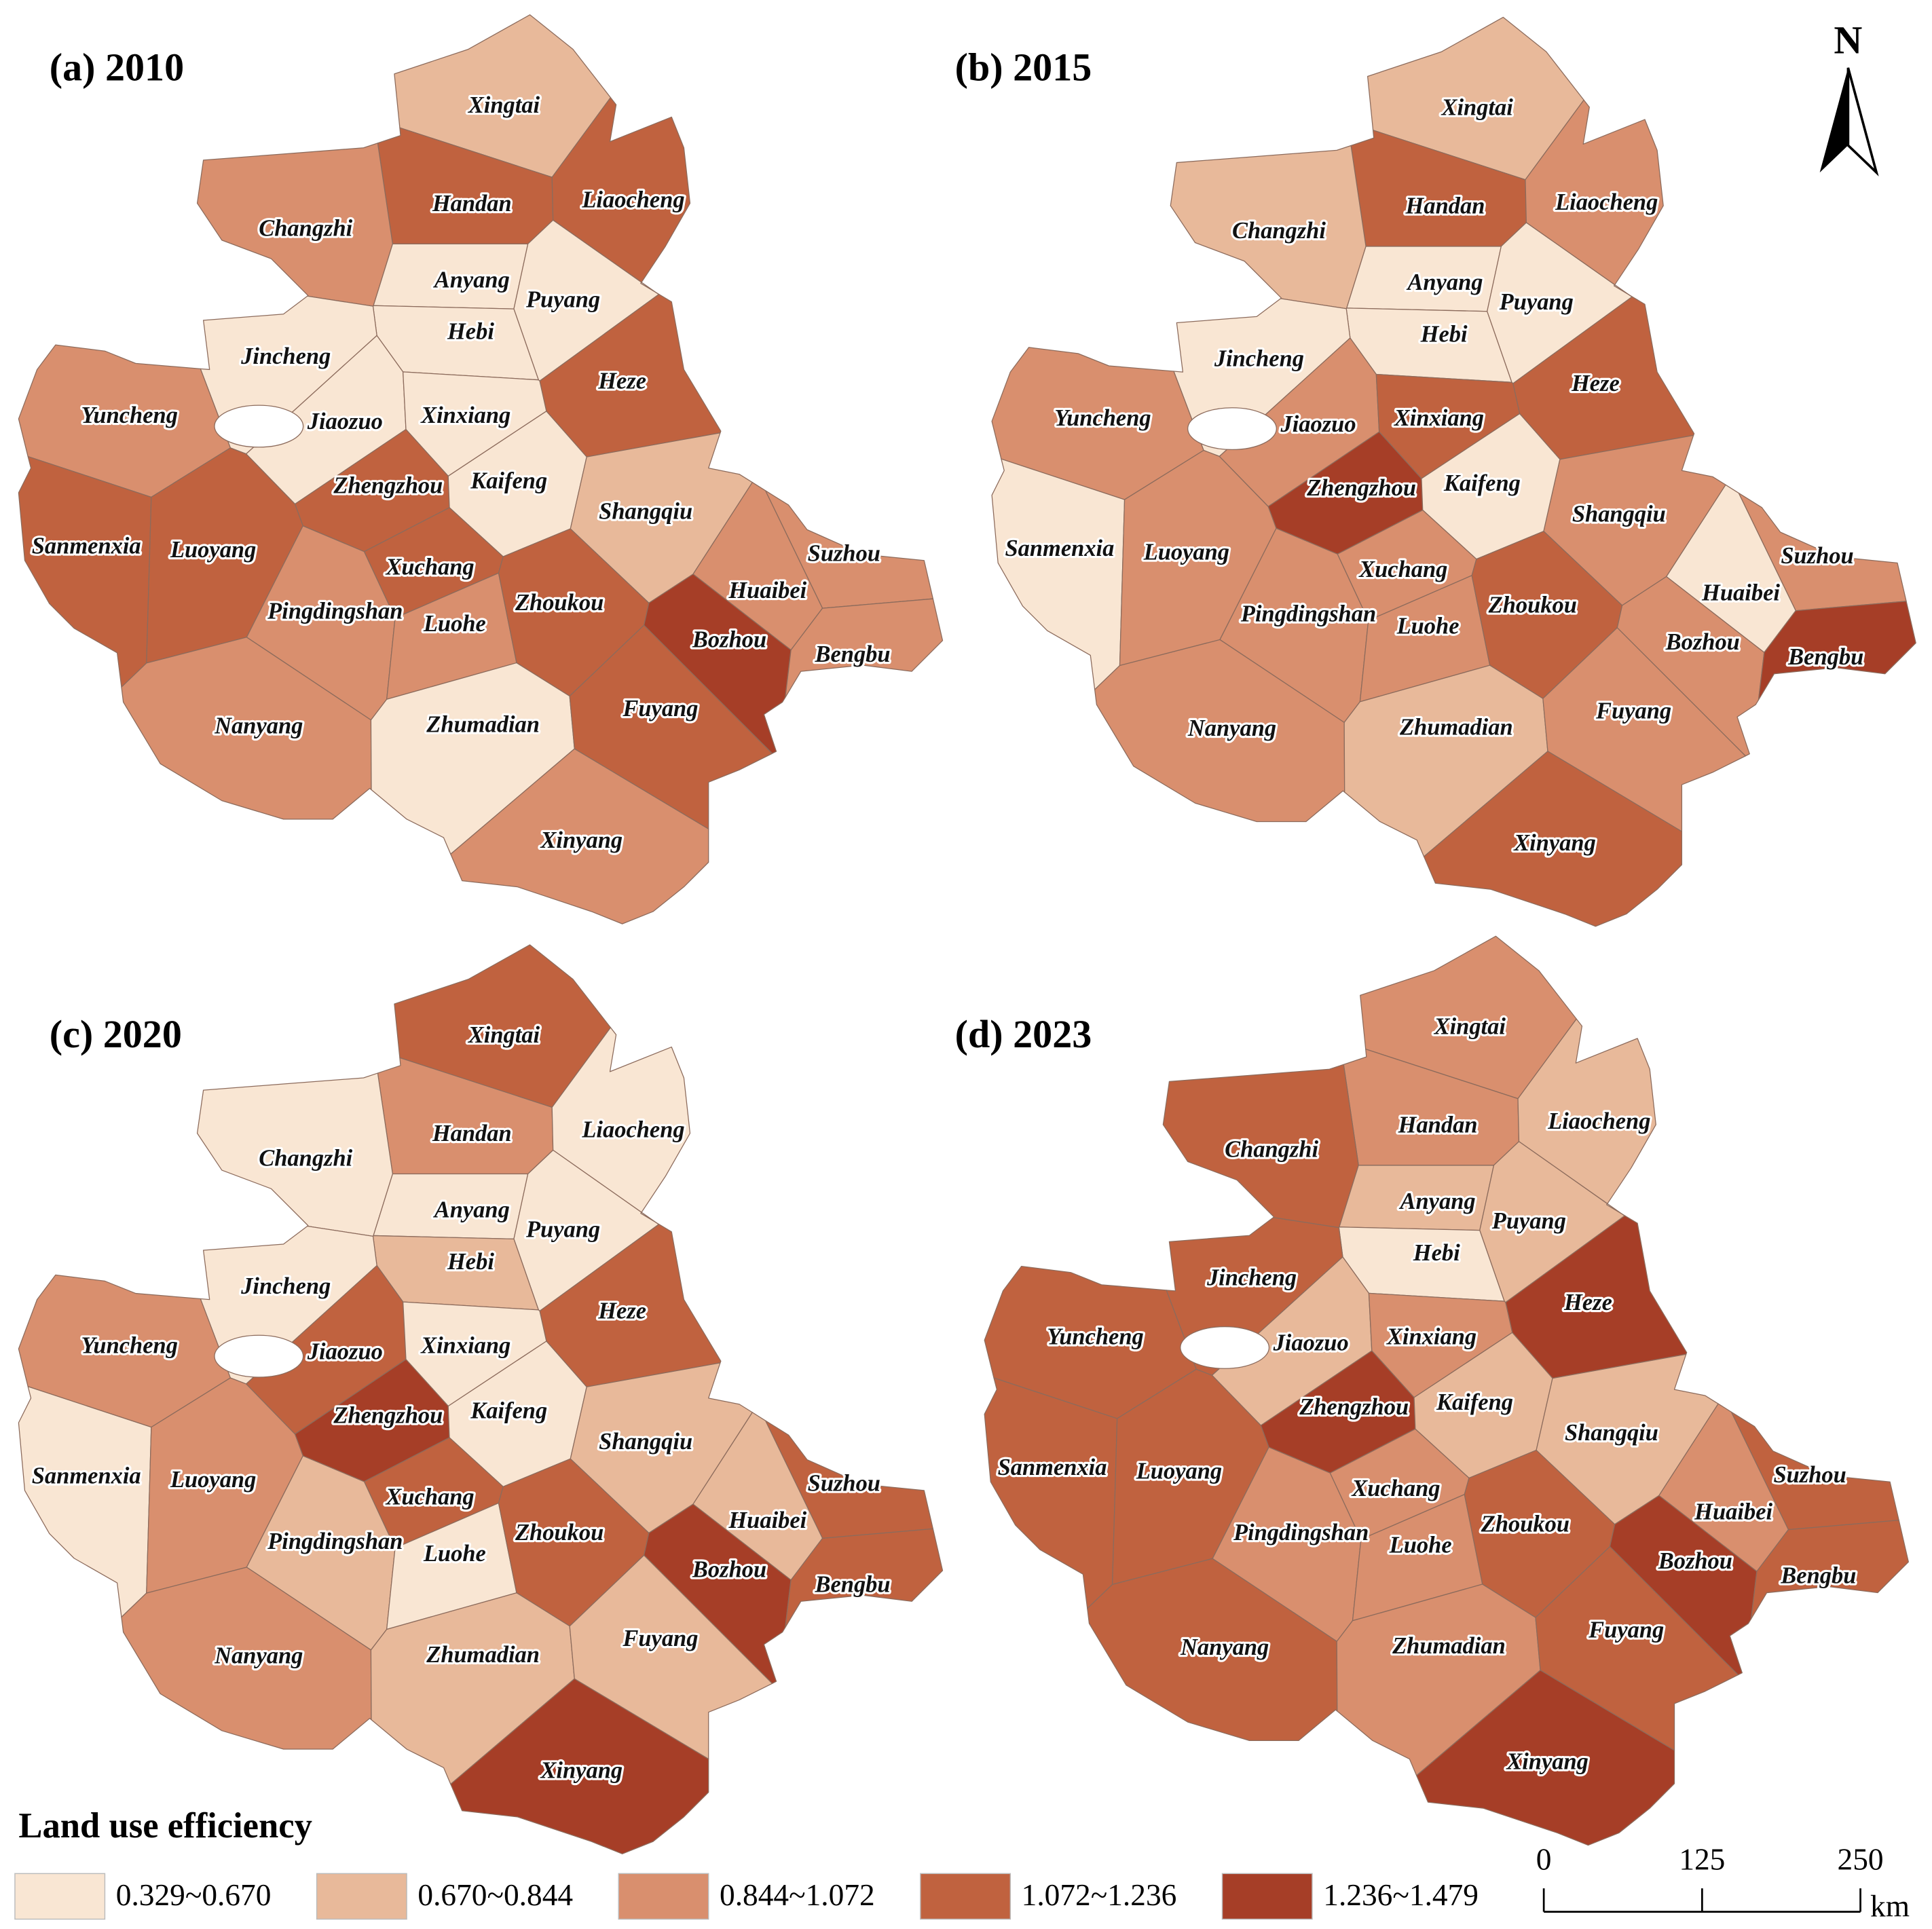 Image resolution: width=1932 pixels, height=1929 pixels. What do you see at coordinates (1848, 40) in the screenshot?
I see `north-label: N` at bounding box center [1848, 40].